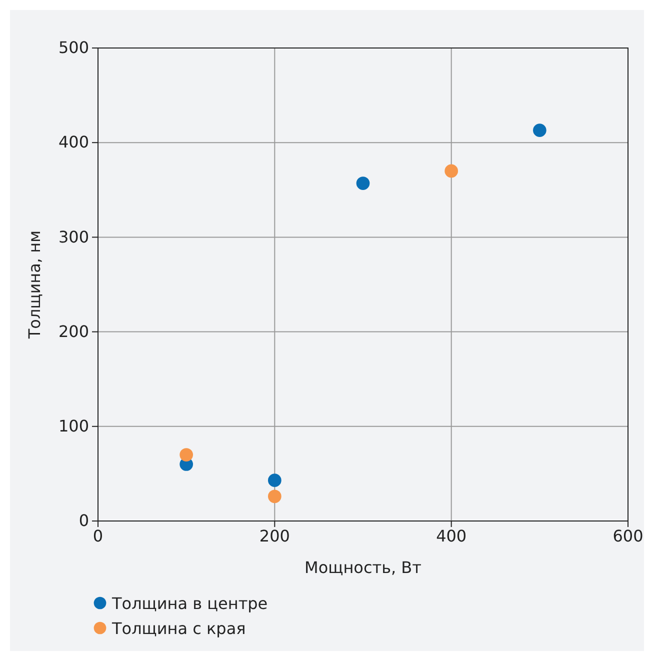 This screenshot has height=661, width=654. What do you see at coordinates (73, 331) in the screenshot?
I see `y-tick-label: 200` at bounding box center [73, 331].